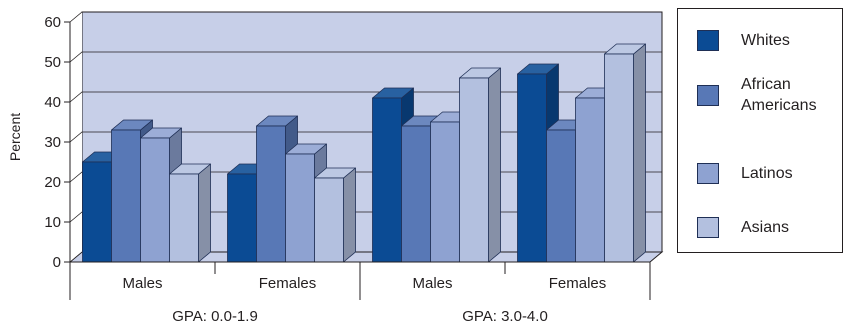 The image size is (847, 325). I want to click on y-tick-label: 50, so click(52, 62).